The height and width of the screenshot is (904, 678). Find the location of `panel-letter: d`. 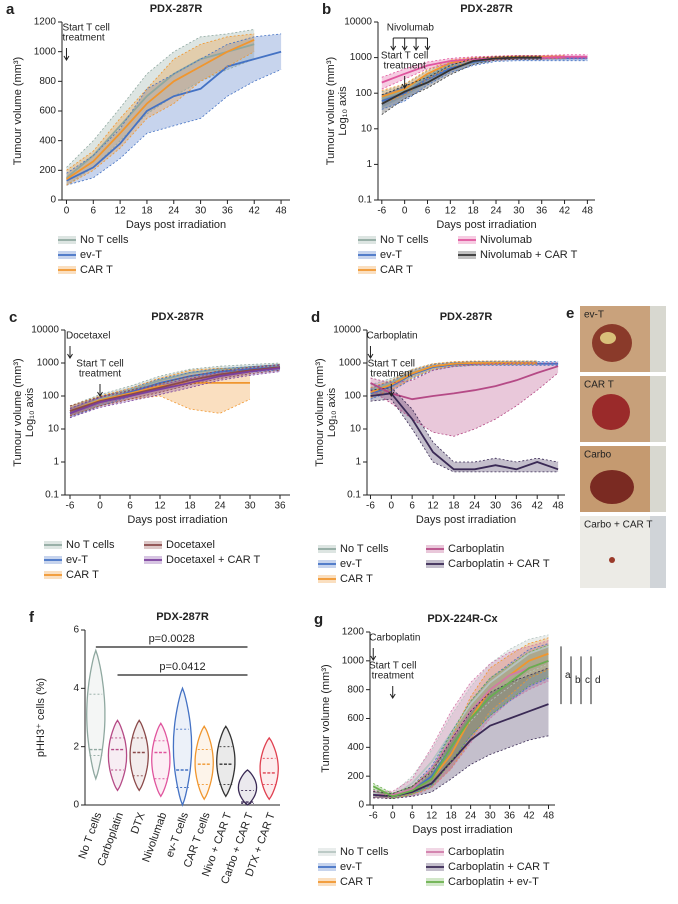

panel-letter: d is located at coordinates (315, 317).